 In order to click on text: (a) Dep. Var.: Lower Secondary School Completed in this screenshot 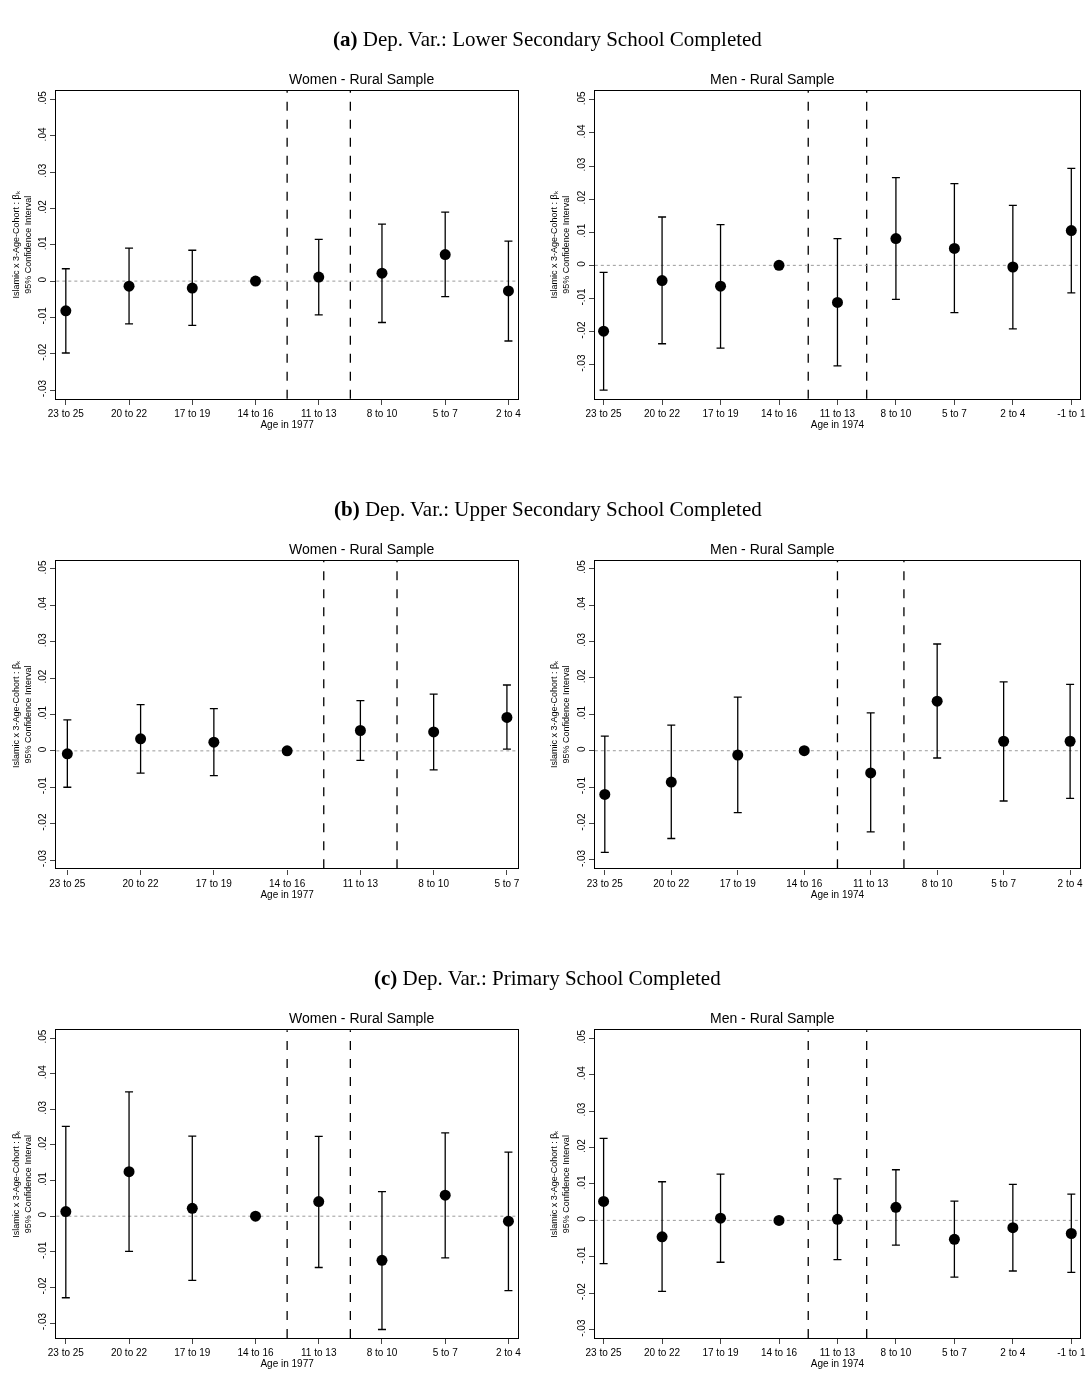, I will do `click(548, 39)`.